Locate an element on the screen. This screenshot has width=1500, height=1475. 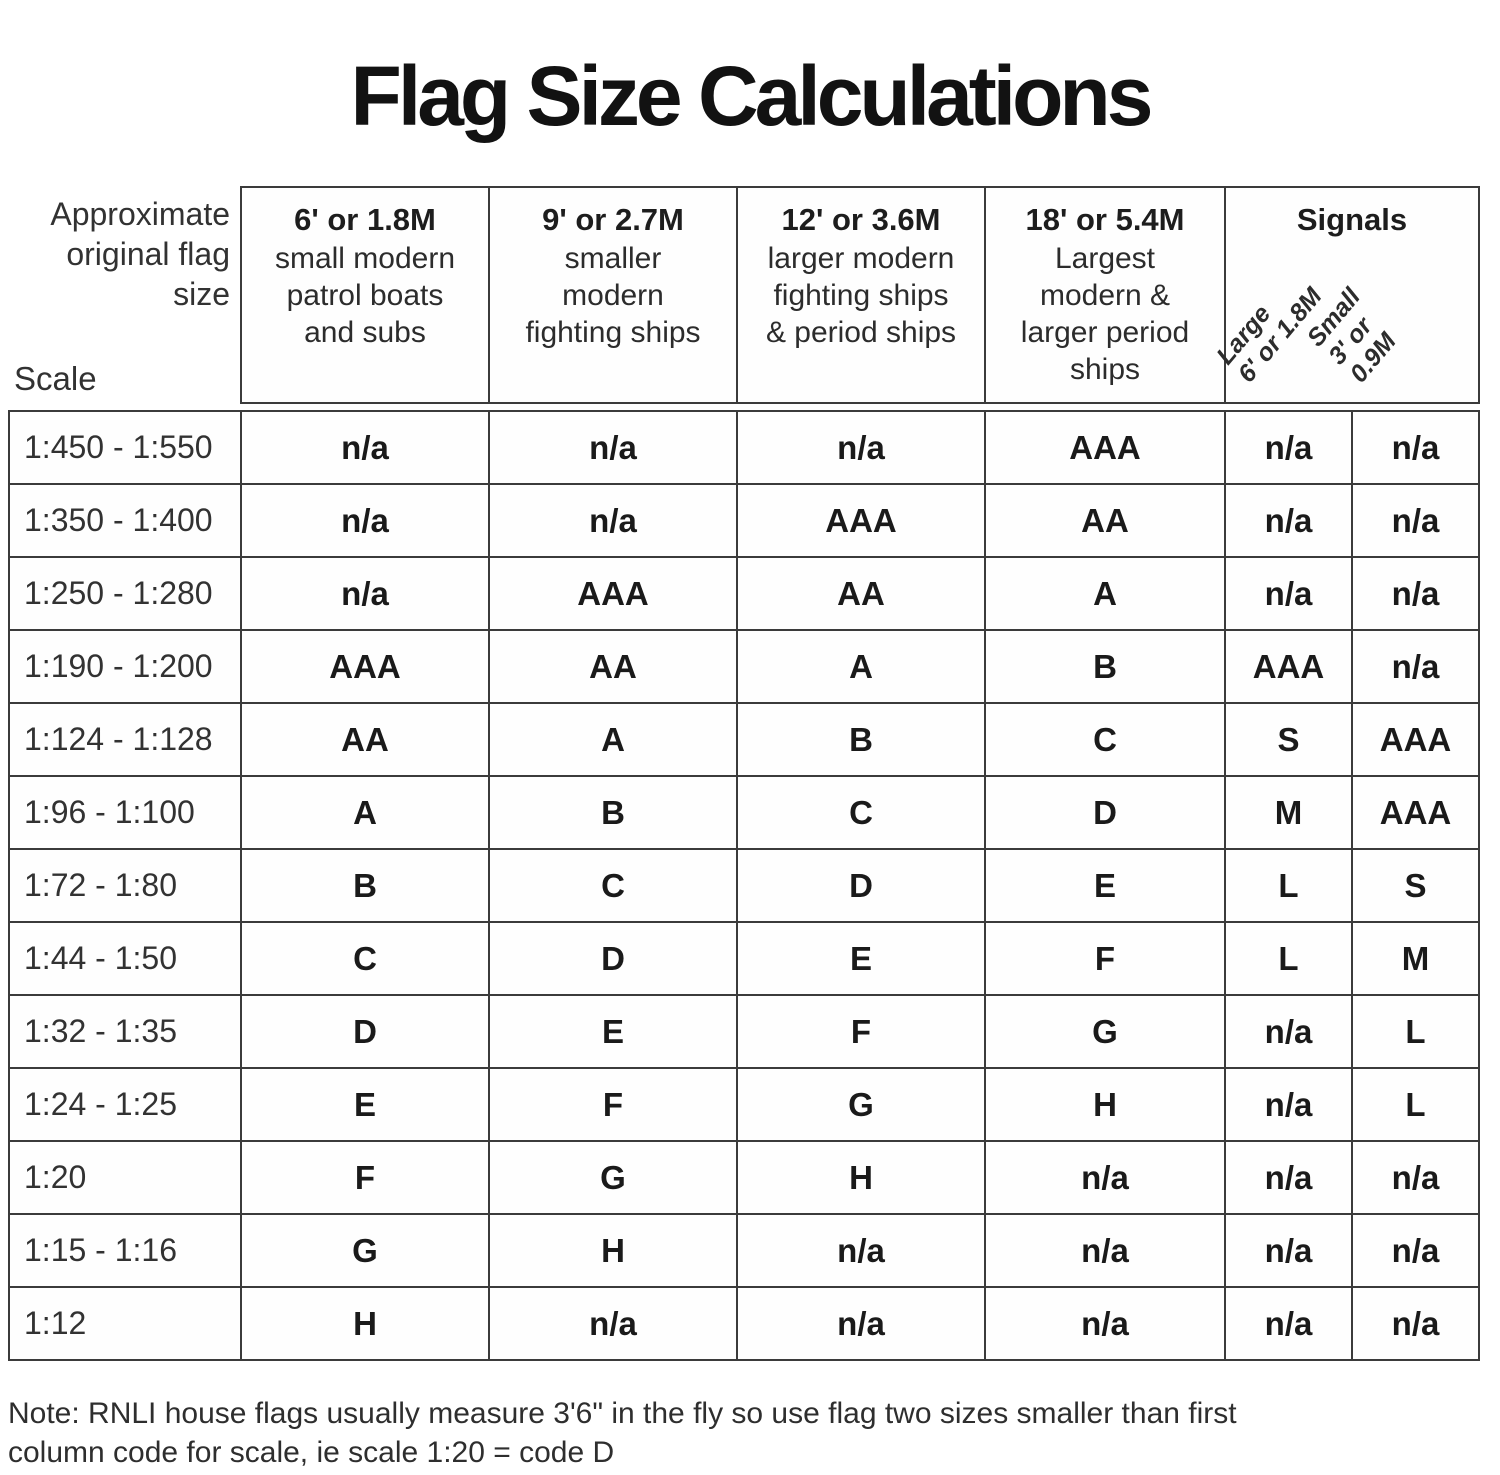
table-row: 1:350 - 1:400 n/a n/a AAA AA n/a n/a is located at coordinates (744, 520).